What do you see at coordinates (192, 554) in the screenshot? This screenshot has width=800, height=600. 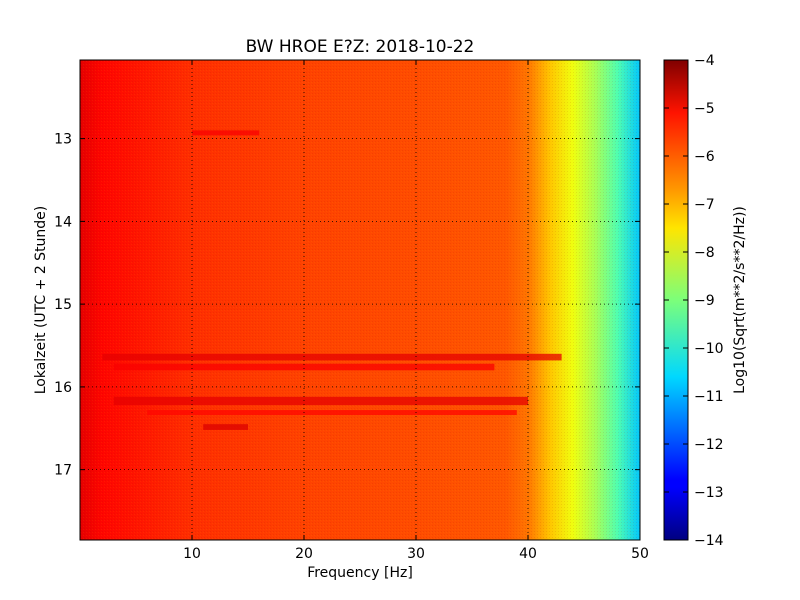 I see `x-tick-label: 10` at bounding box center [192, 554].